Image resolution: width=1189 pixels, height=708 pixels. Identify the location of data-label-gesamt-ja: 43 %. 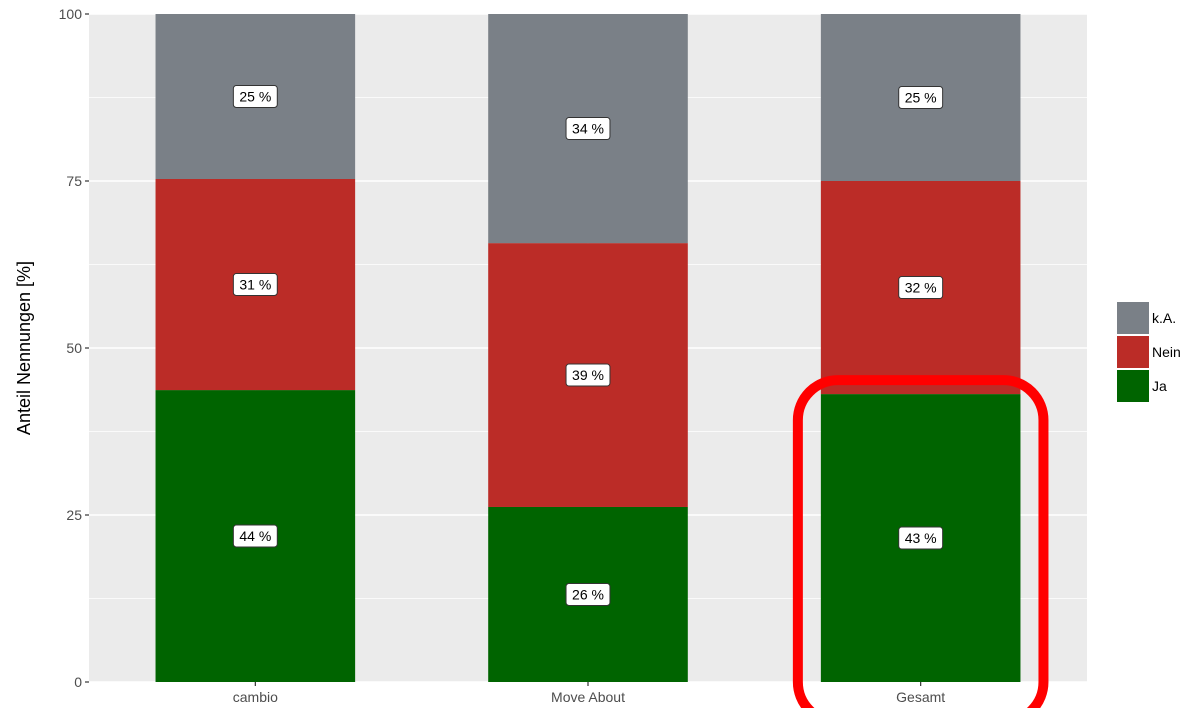
(921, 538).